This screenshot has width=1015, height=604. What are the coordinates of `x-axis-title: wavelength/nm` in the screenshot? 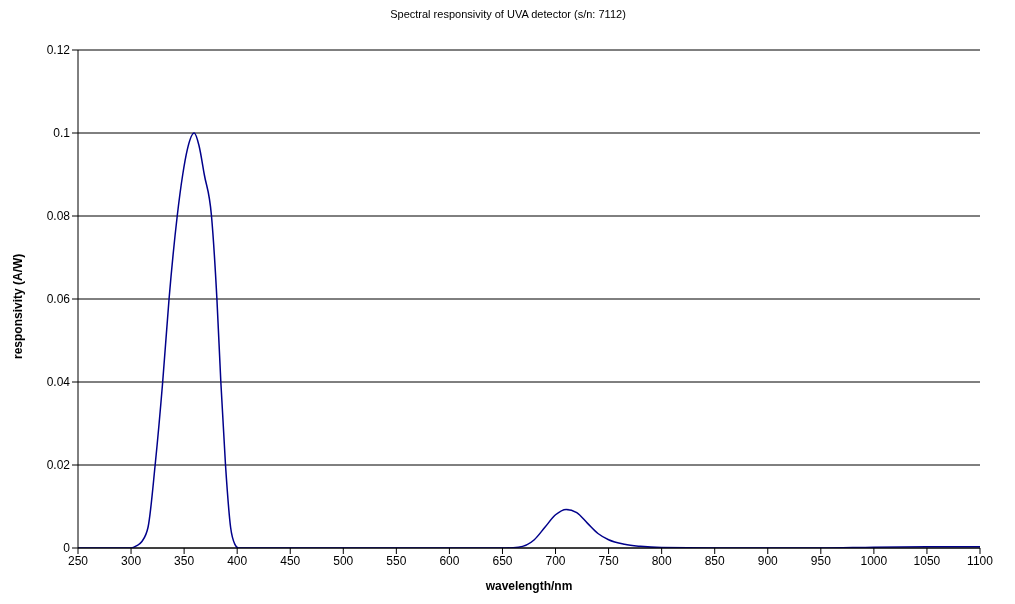 It's located at (528, 586).